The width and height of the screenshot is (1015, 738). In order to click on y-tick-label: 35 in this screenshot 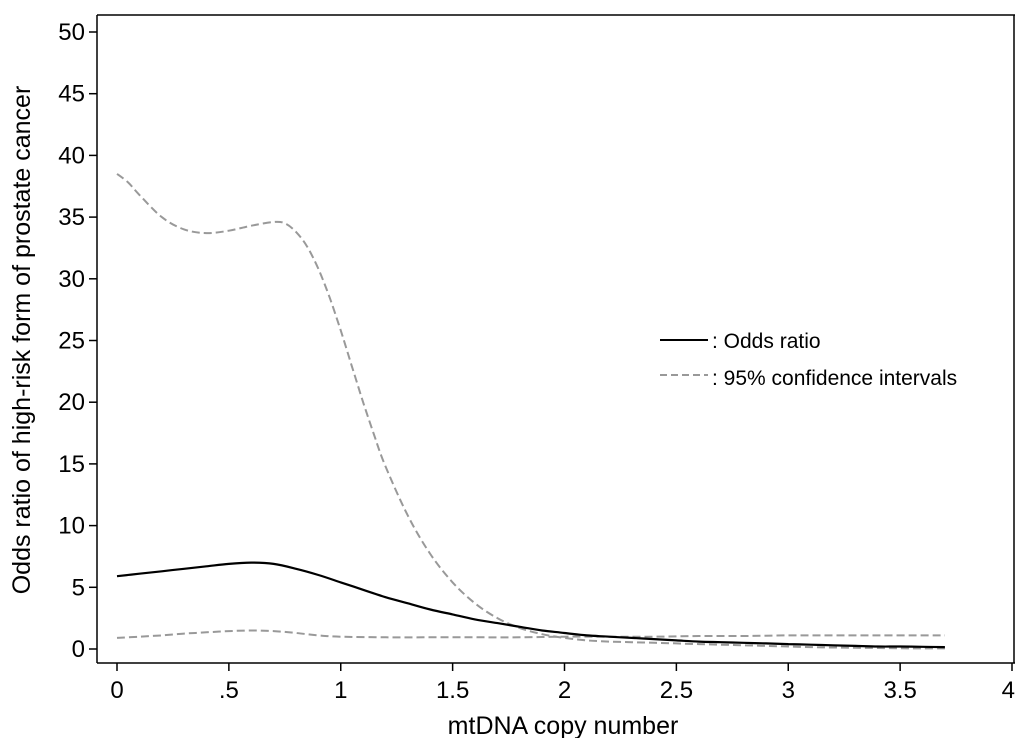, I will do `click(71, 217)`.